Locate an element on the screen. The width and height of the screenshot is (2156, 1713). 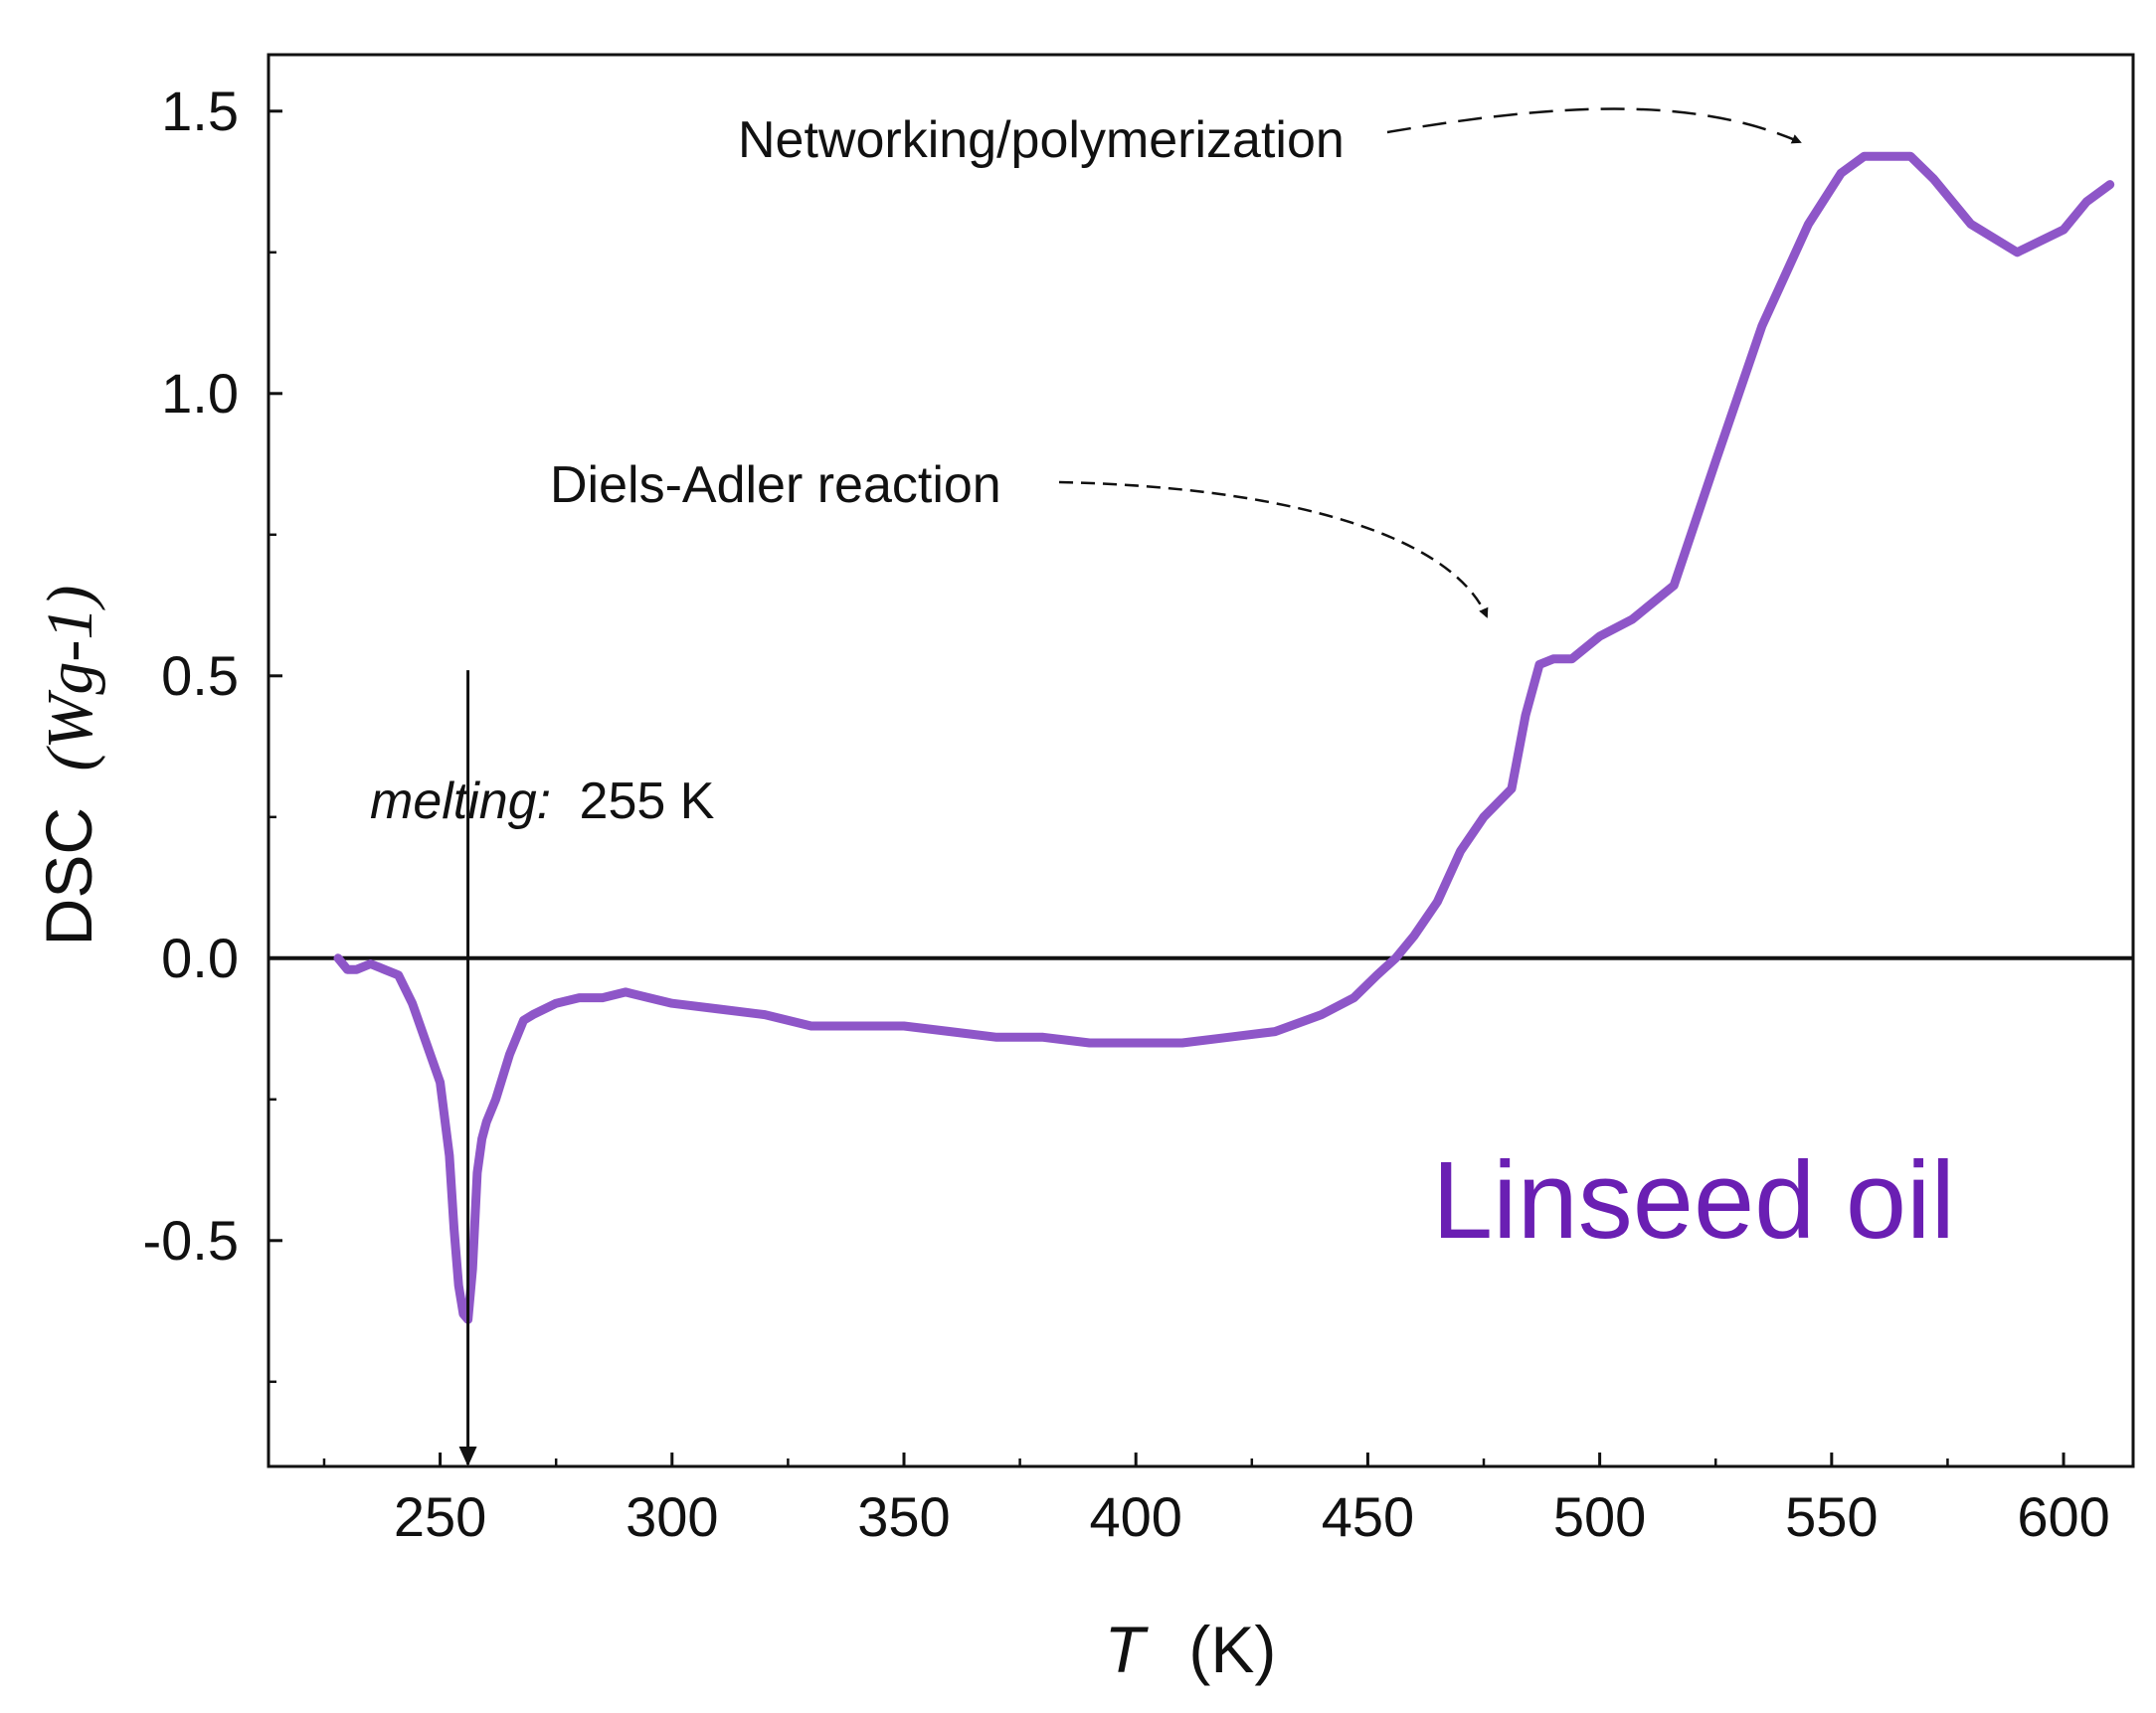
x-tick-label: 300 is located at coordinates (672, 1516).